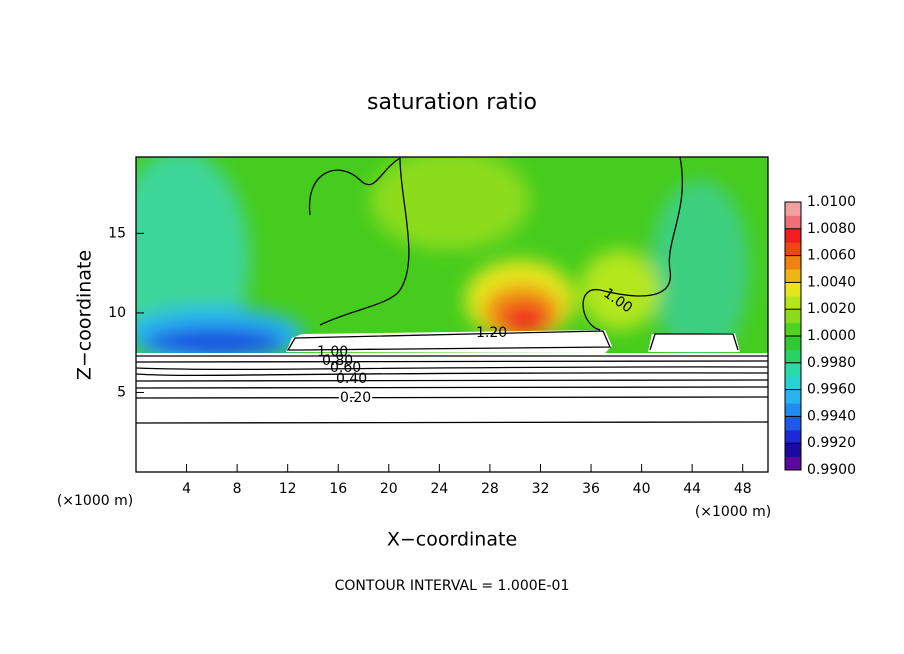 This screenshot has height=654, width=904. Describe the element at coordinates (831, 443) in the screenshot. I see `colorbar-tick-label: 0.9920` at that location.